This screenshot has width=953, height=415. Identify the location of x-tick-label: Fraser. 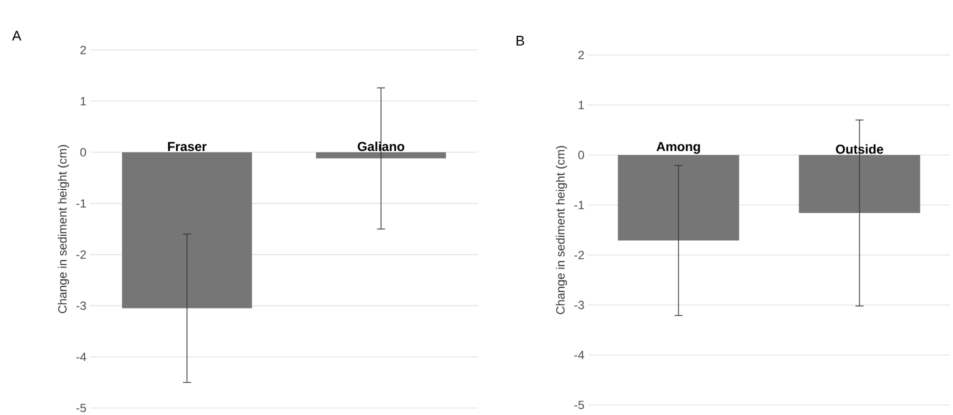
(187, 146).